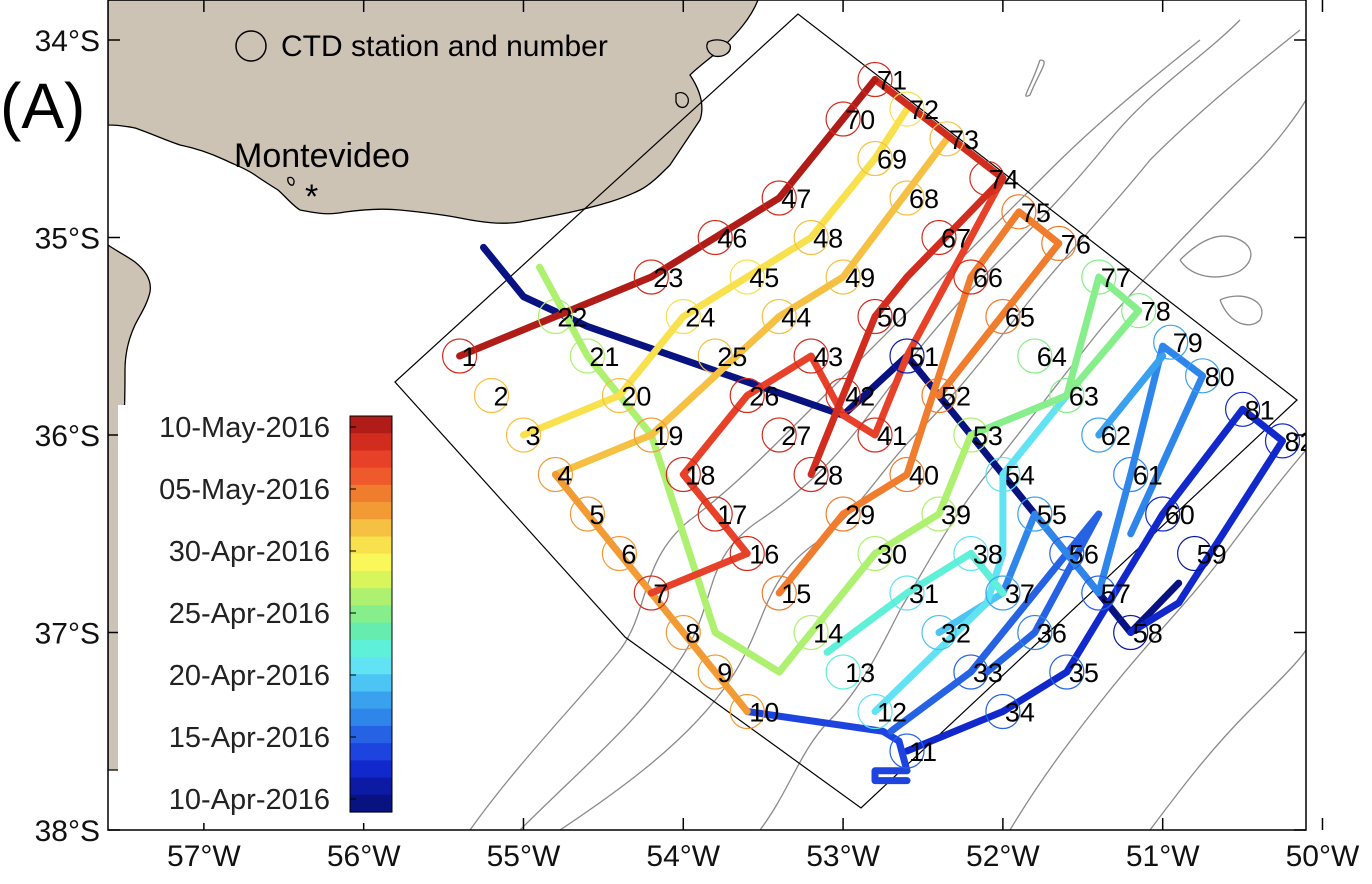  I want to click on station-label: 9, so click(724, 673).